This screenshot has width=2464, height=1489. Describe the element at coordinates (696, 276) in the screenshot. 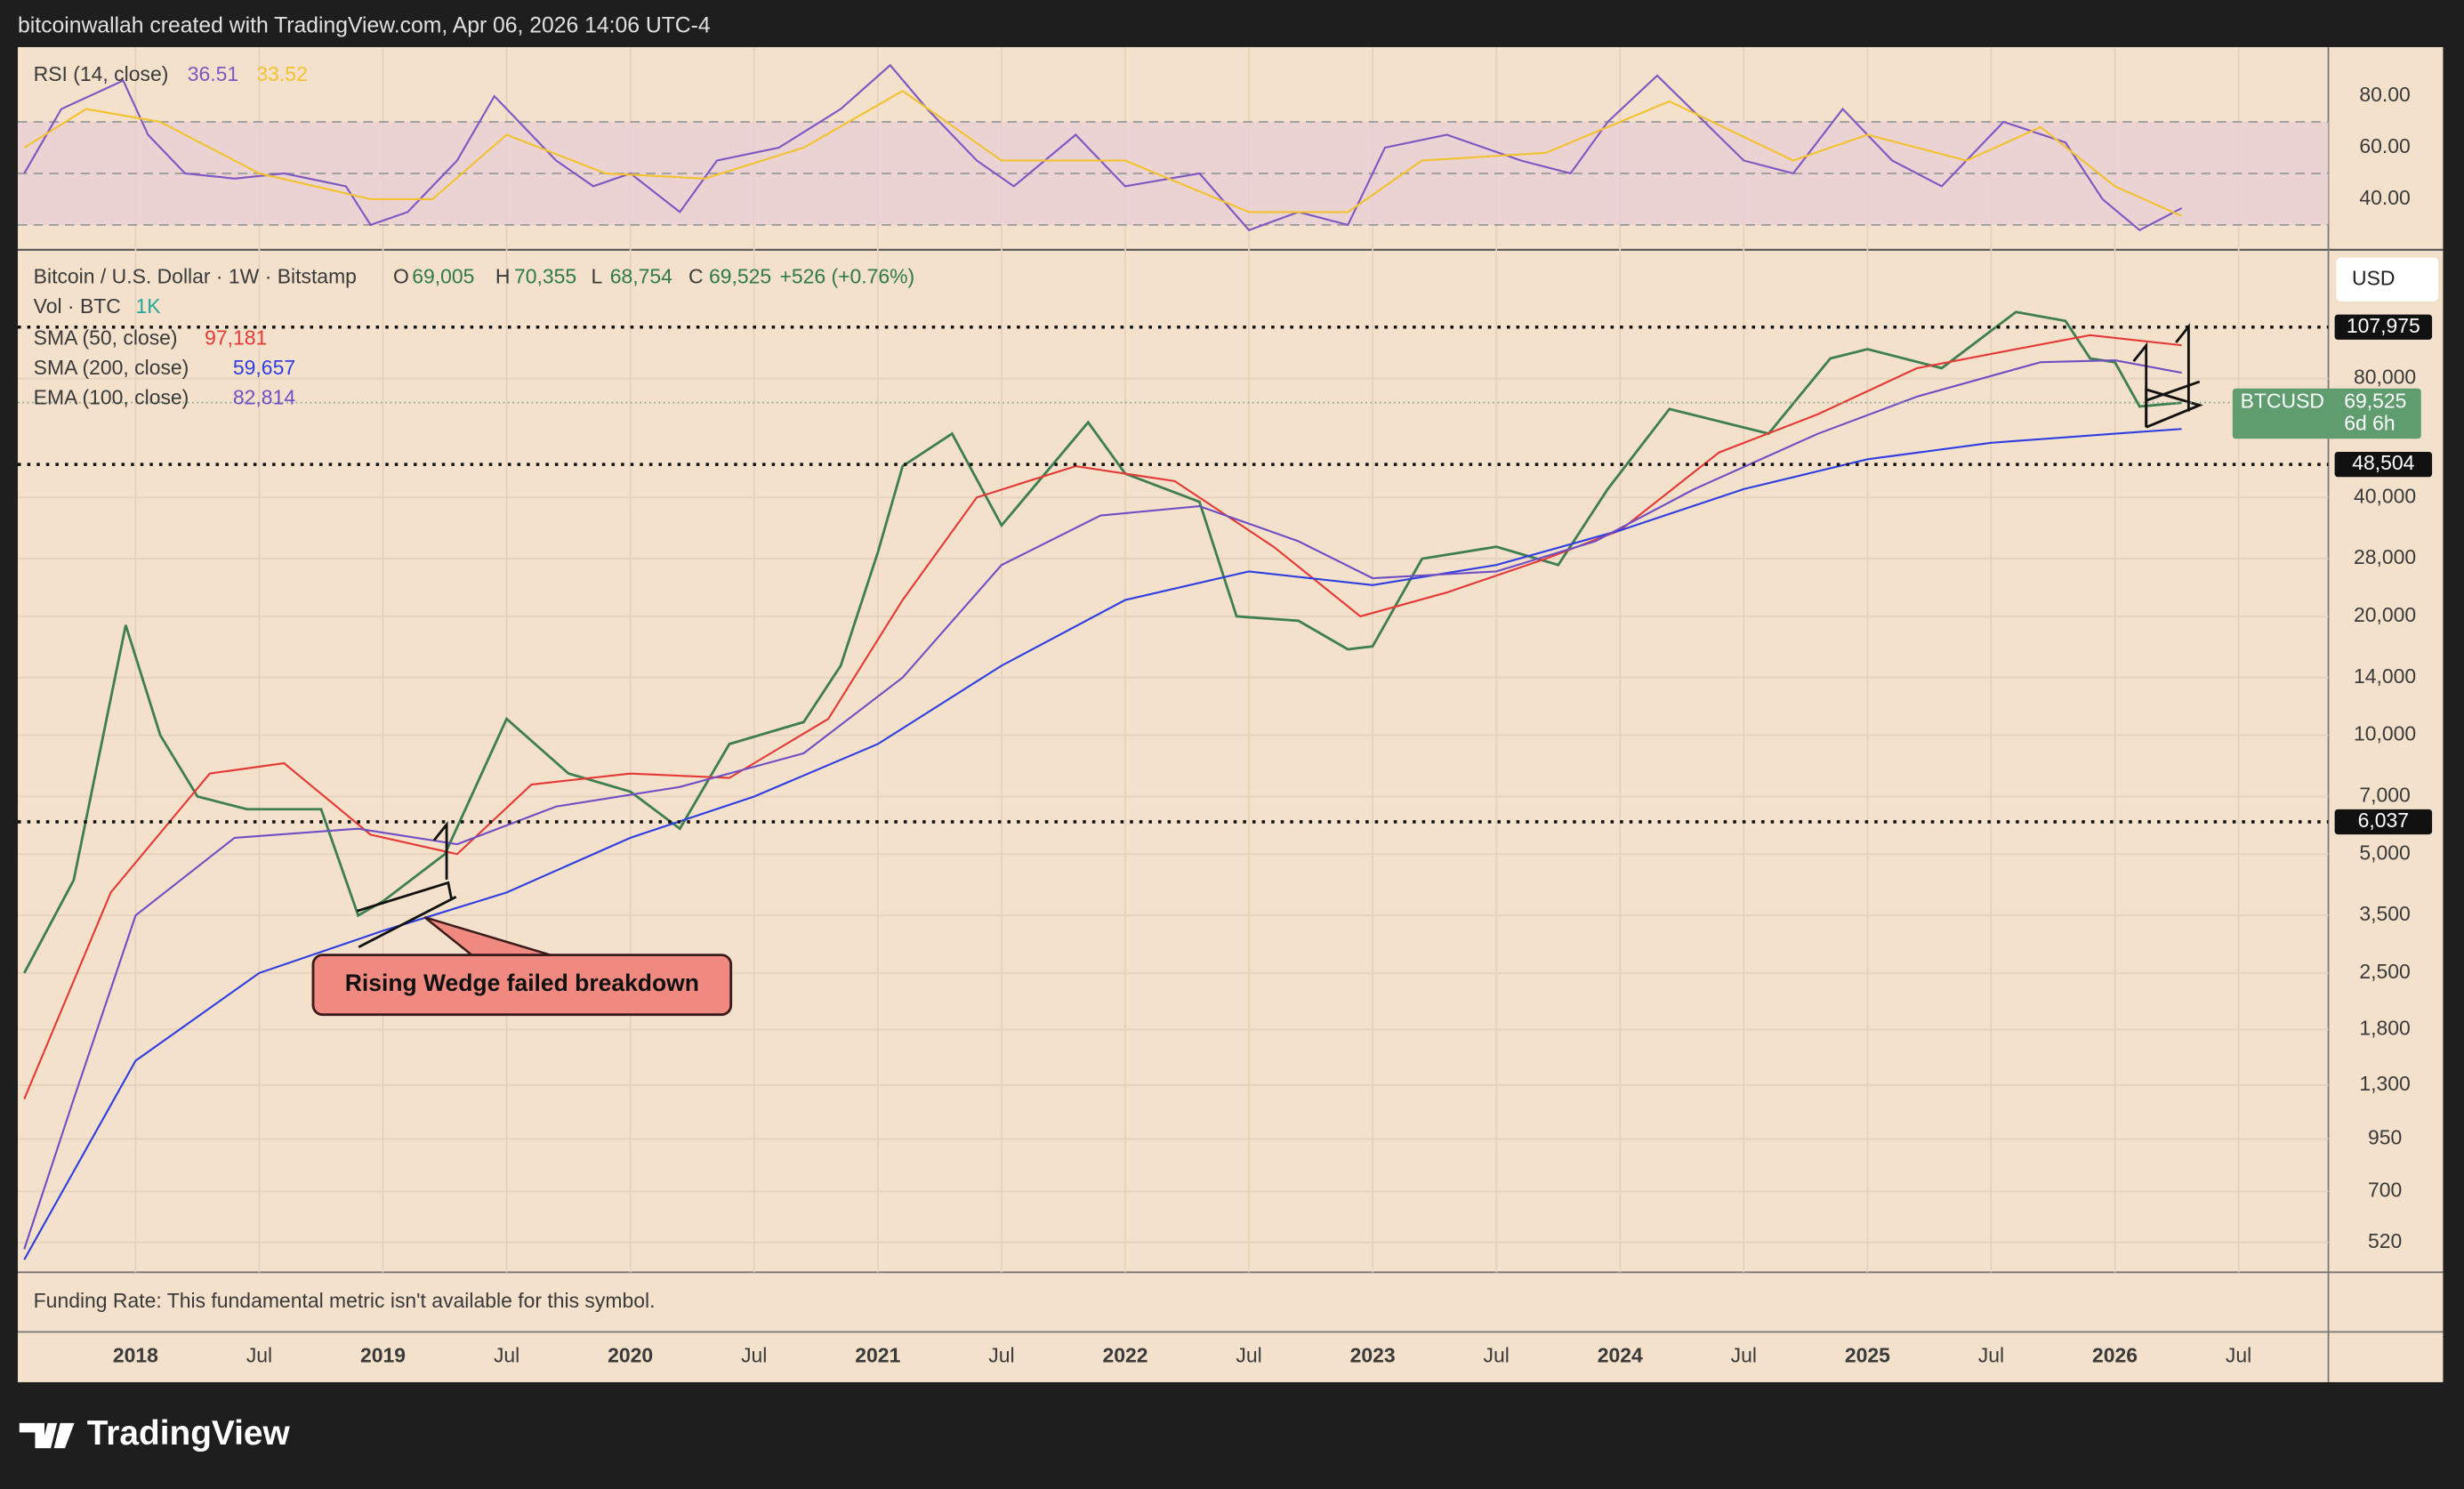

I see `ohlc-key: C` at that location.